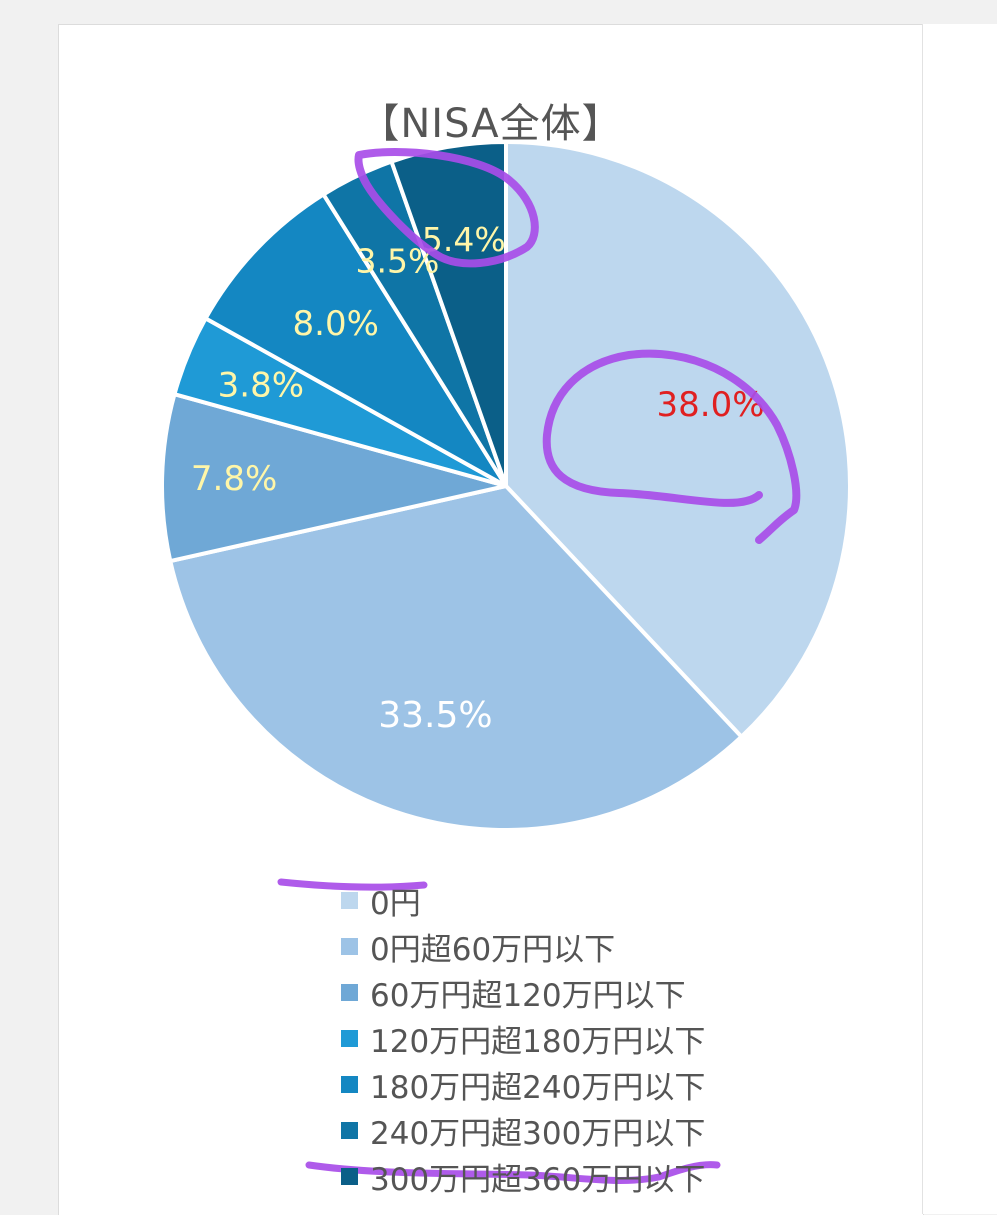  I want to click on legend-item-1: 0円, so click(523, 900).